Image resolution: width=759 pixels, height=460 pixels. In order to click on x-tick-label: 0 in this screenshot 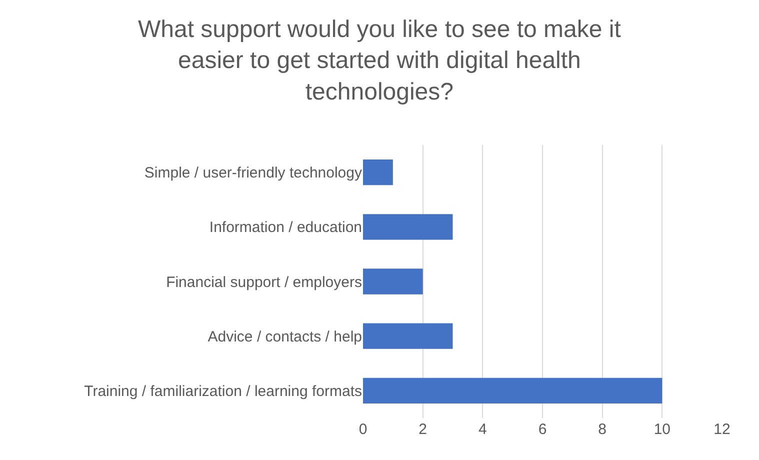, I will do `click(363, 429)`.